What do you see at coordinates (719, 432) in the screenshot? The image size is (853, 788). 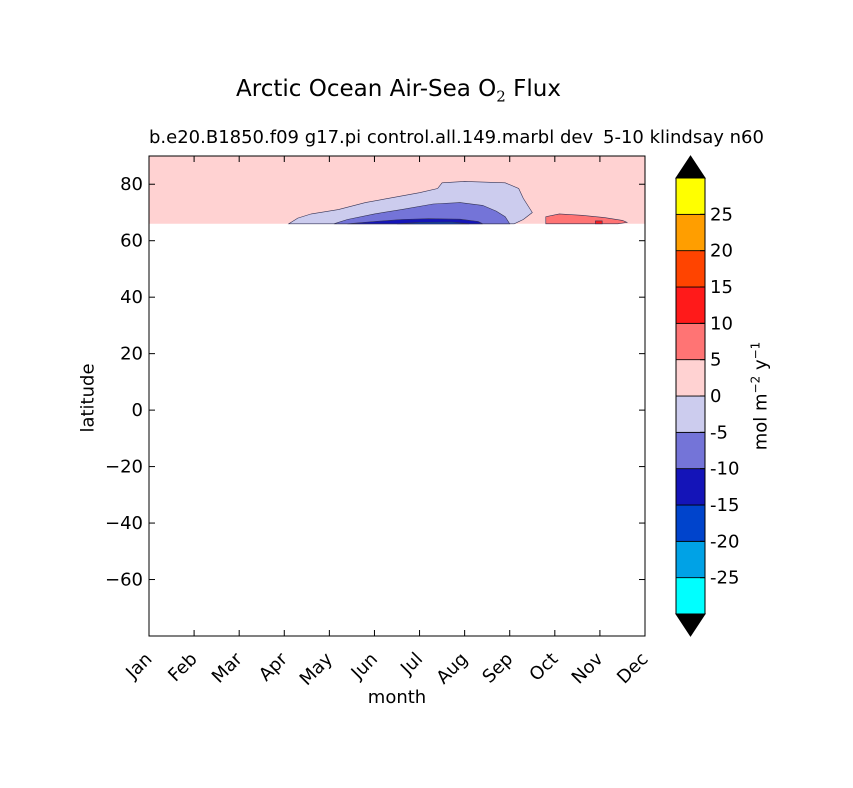 I see `colorbar-tick-label: -5` at bounding box center [719, 432].